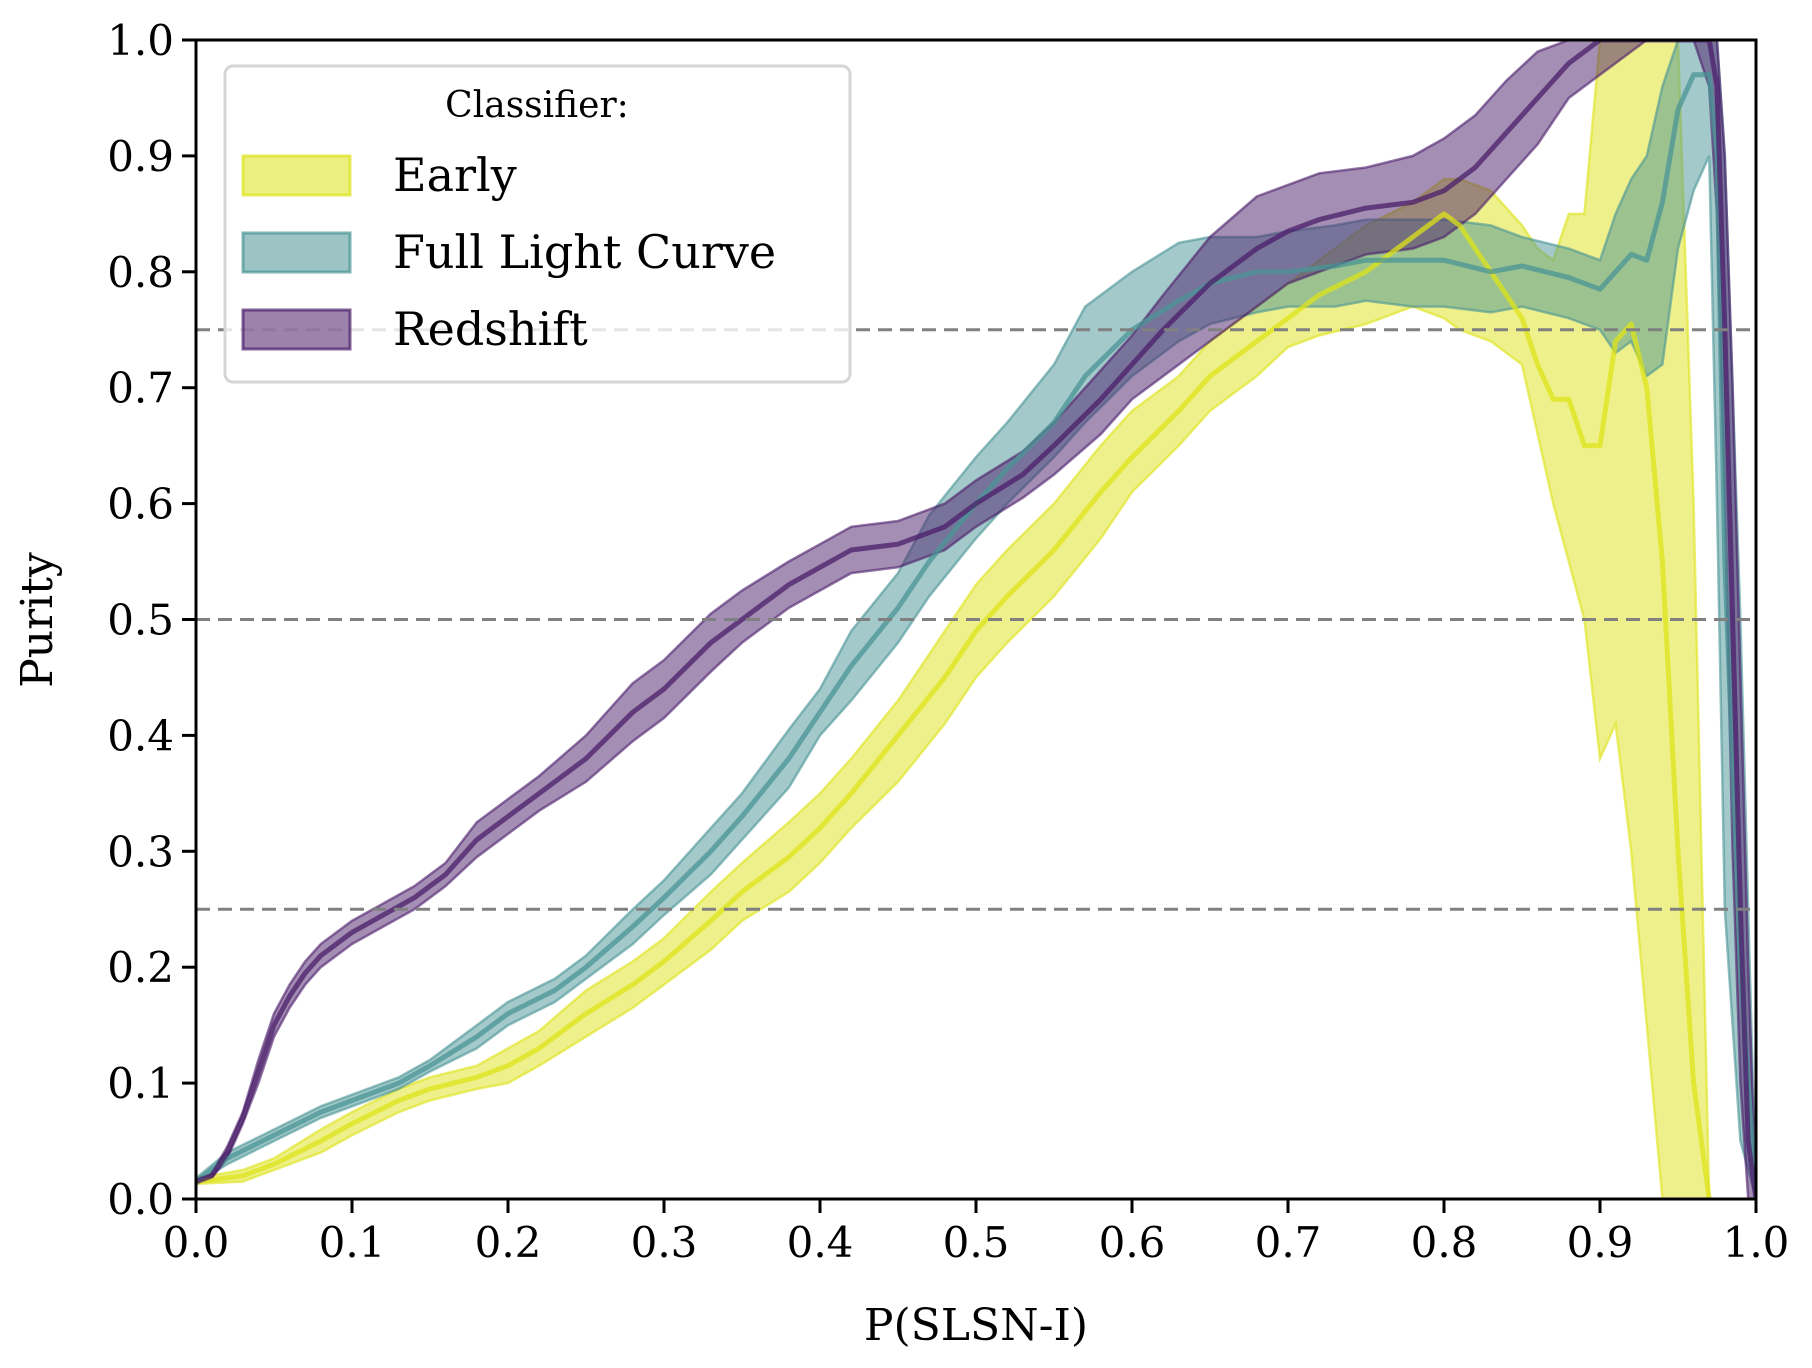 This screenshot has height=1368, width=1812. I want to click on x-ticks: 0.0 0.1 0.2 0.3 0.4 0.5 0.6 0.7 0.8 0.9 1.0, so click(976, 1233).